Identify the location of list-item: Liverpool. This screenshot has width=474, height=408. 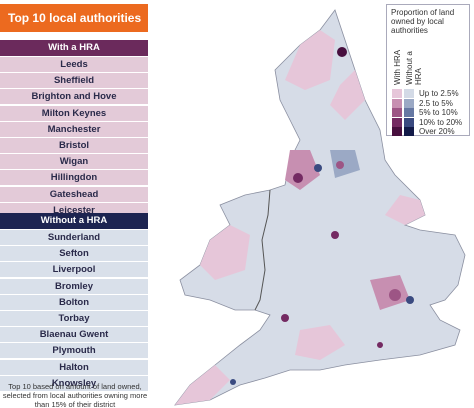
(74, 270).